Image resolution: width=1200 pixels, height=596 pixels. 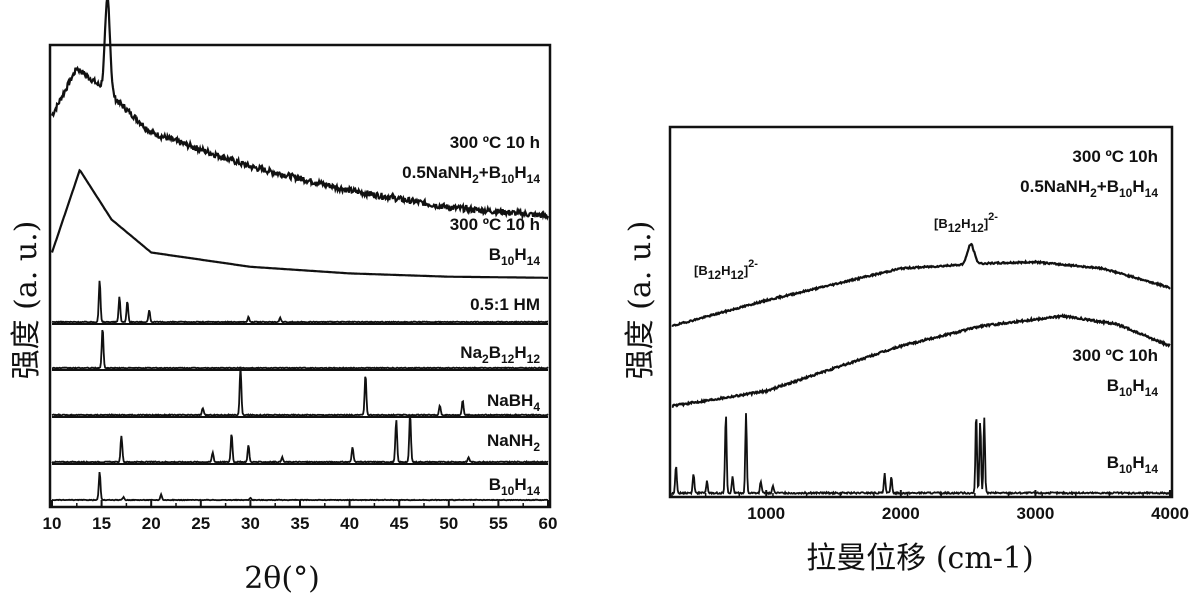 What do you see at coordinates (513, 402) in the screenshot?
I see `series-label: NaBH4` at bounding box center [513, 402].